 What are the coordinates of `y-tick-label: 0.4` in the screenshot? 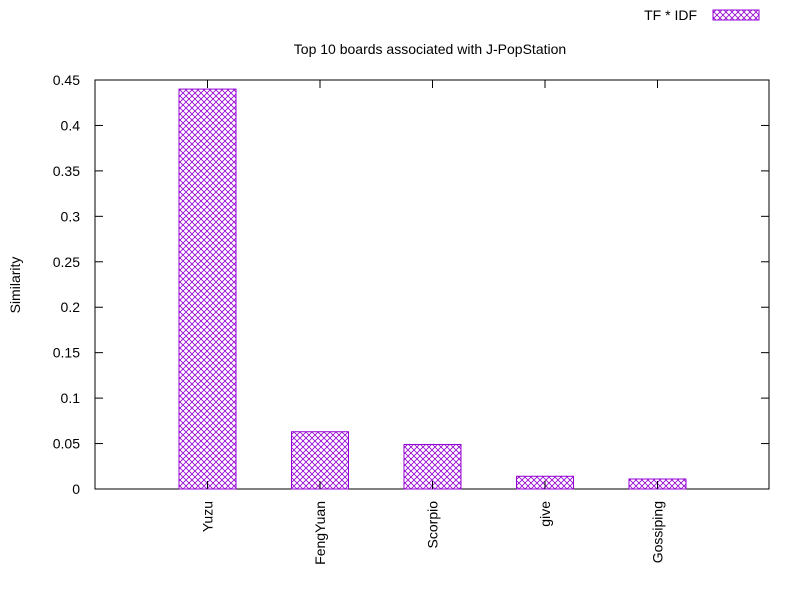 It's located at (71, 125).